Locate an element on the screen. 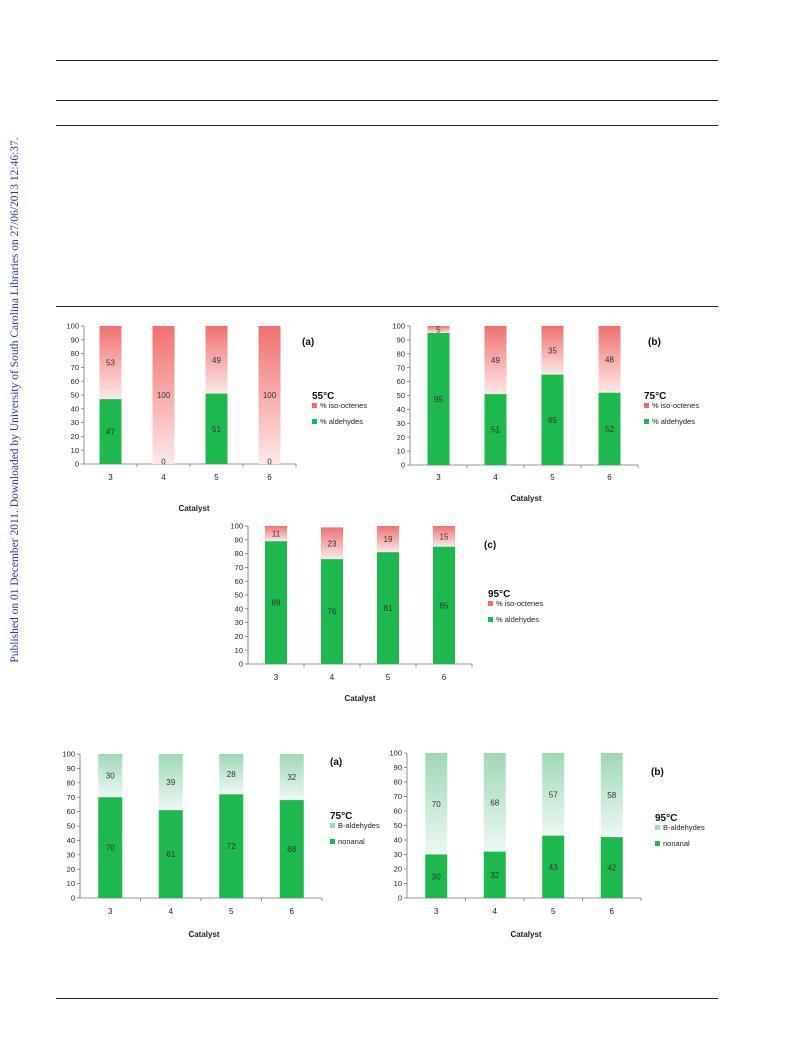  legend: B-aldehydes nonanal is located at coordinates (680, 835).